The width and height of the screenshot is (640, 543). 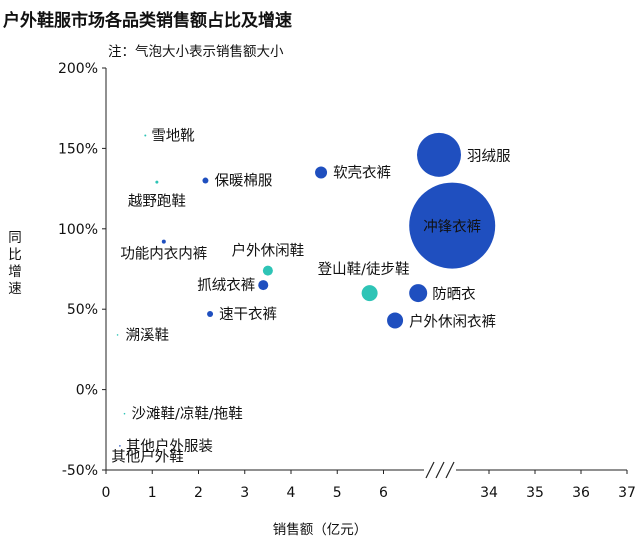 What do you see at coordinates (489, 156) in the screenshot?
I see `bubble-label: 羽绒服` at bounding box center [489, 156].